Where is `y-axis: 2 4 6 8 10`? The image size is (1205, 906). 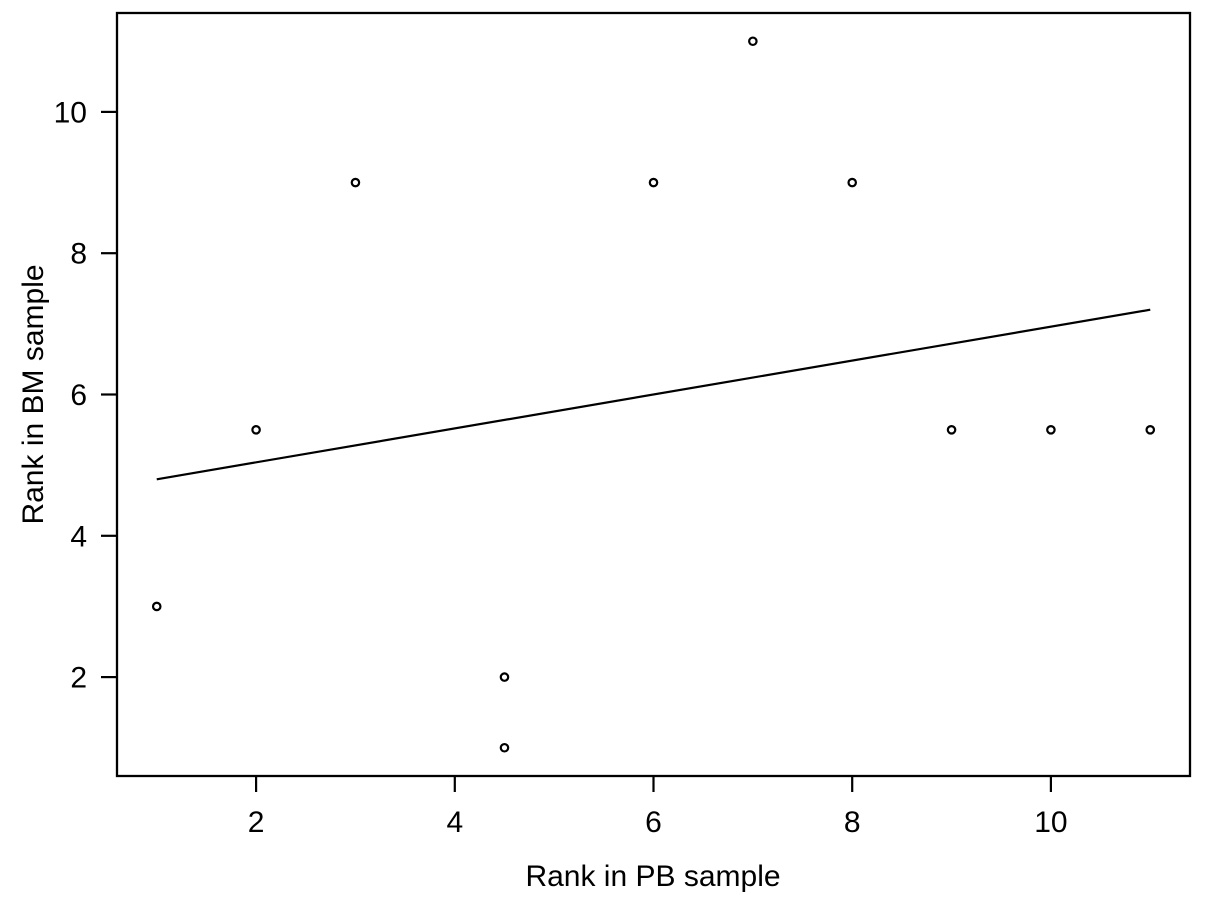 y-axis: 2 4 6 8 10 is located at coordinates (85, 395).